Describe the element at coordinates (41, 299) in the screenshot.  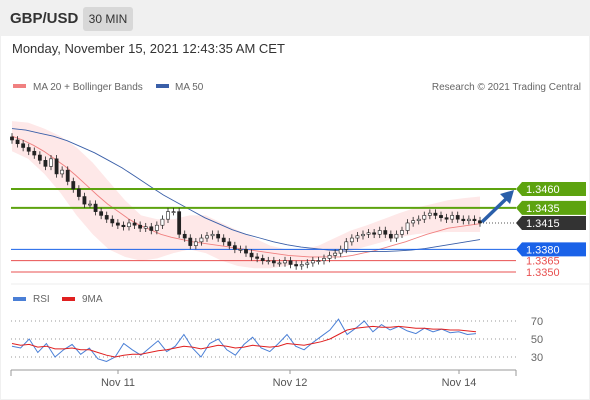
I see `legend-rsi-label: RSI` at that location.